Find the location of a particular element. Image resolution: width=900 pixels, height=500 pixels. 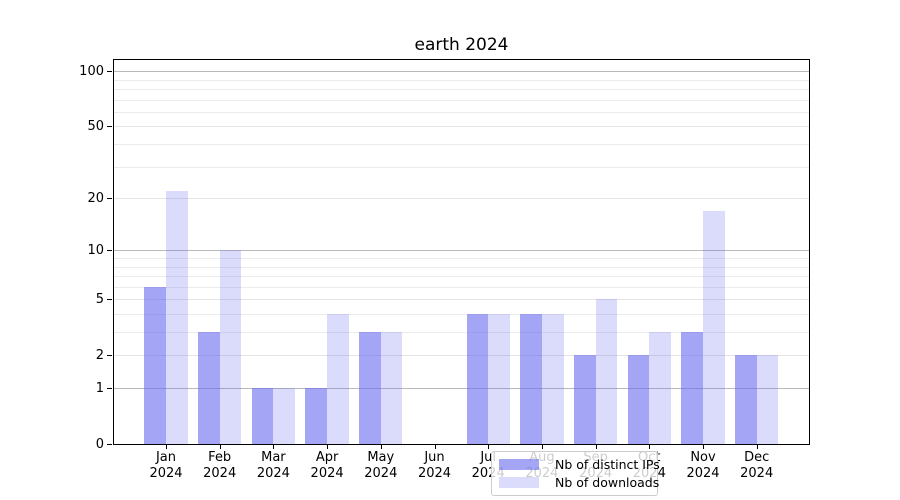

x-tick-label: Mar 2024 is located at coordinates (273, 465).